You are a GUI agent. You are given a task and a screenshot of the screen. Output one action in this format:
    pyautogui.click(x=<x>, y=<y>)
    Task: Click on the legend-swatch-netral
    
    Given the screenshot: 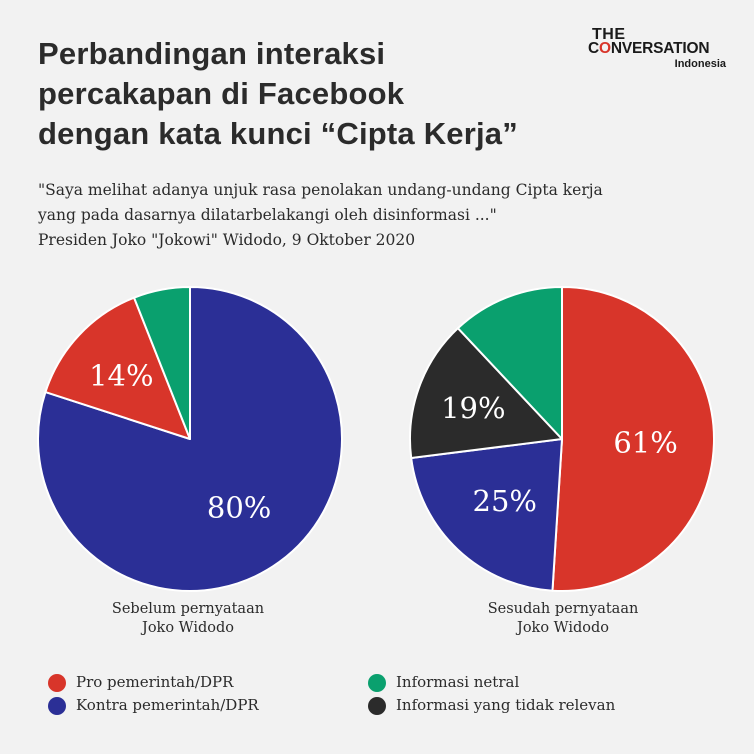 What is the action you would take?
    pyautogui.click(x=377, y=683)
    